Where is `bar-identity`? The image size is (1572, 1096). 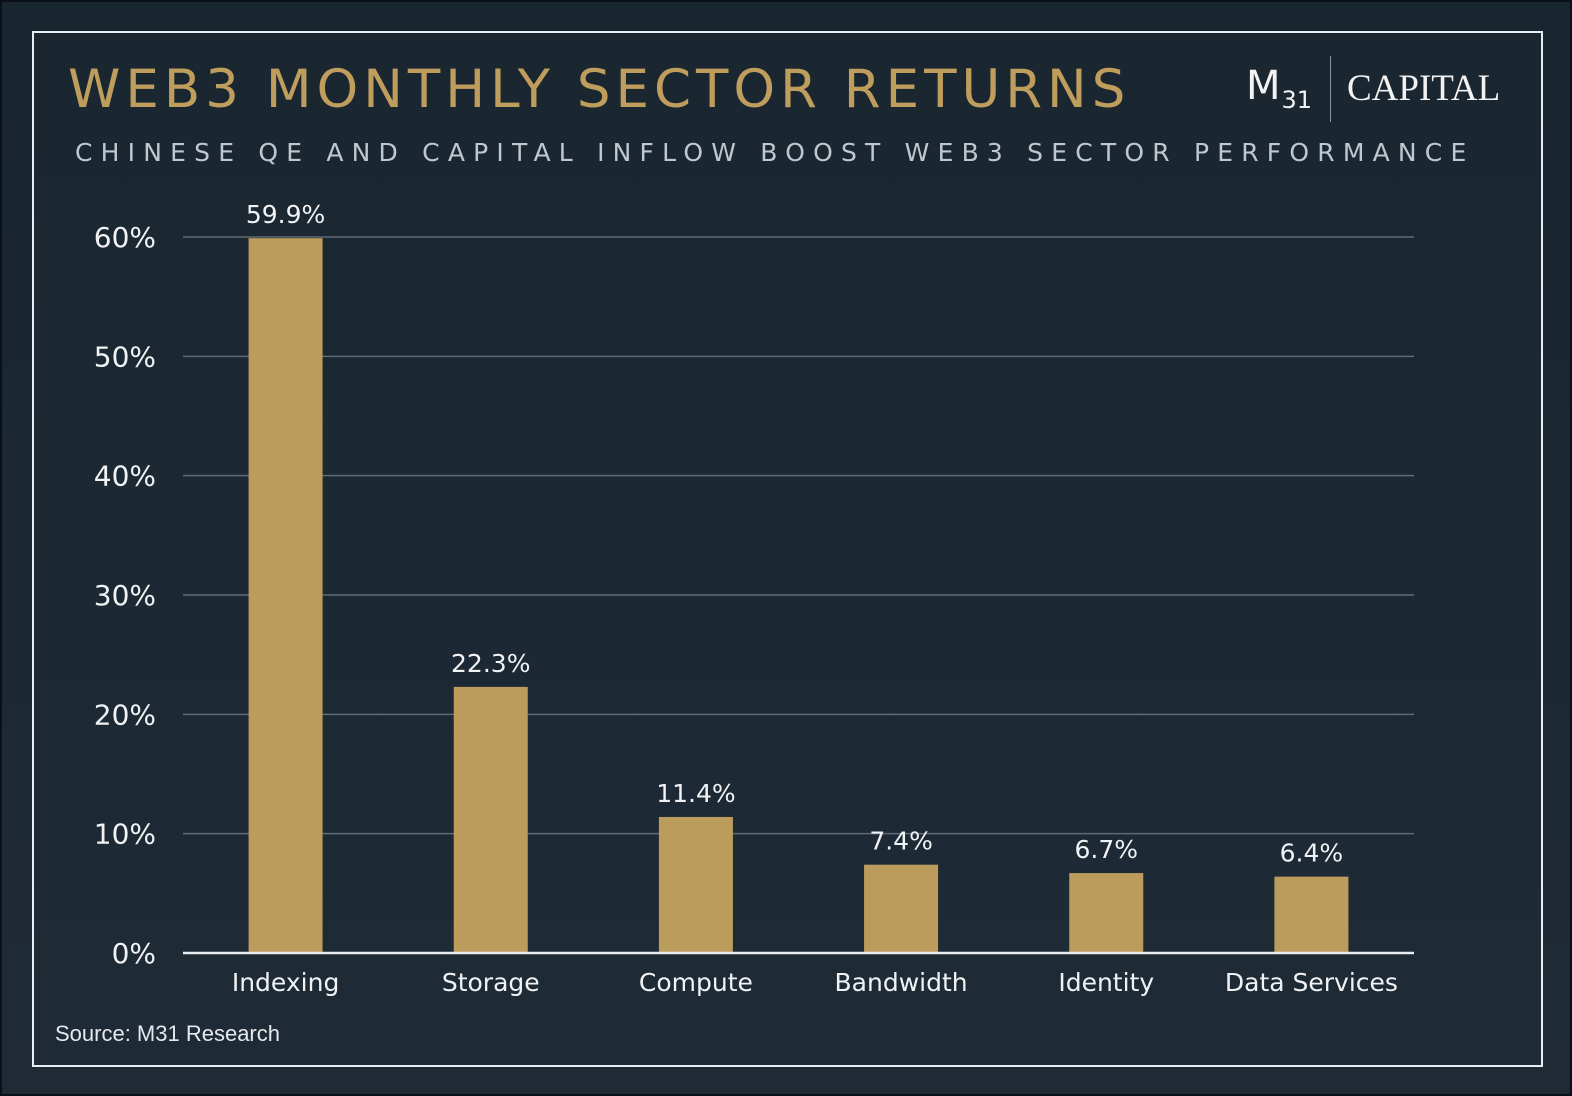 bar-identity is located at coordinates (1106, 913).